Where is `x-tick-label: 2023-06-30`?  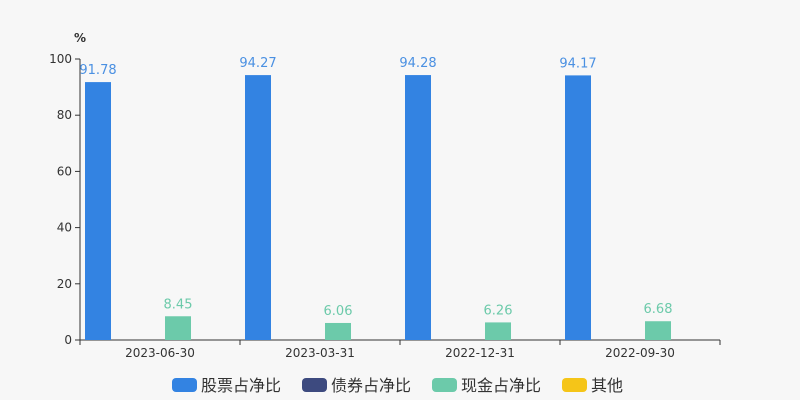 x-tick-label: 2023-06-30 is located at coordinates (160, 353).